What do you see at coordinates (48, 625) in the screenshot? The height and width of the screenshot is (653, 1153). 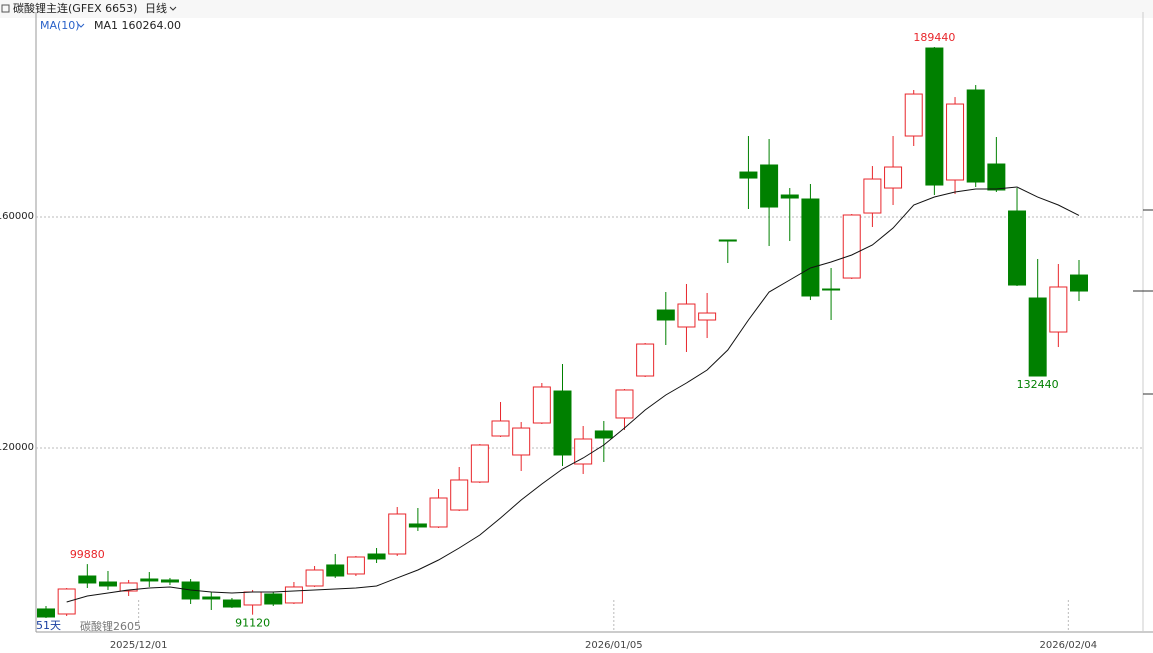 I see `count-label: 51天` at bounding box center [48, 625].